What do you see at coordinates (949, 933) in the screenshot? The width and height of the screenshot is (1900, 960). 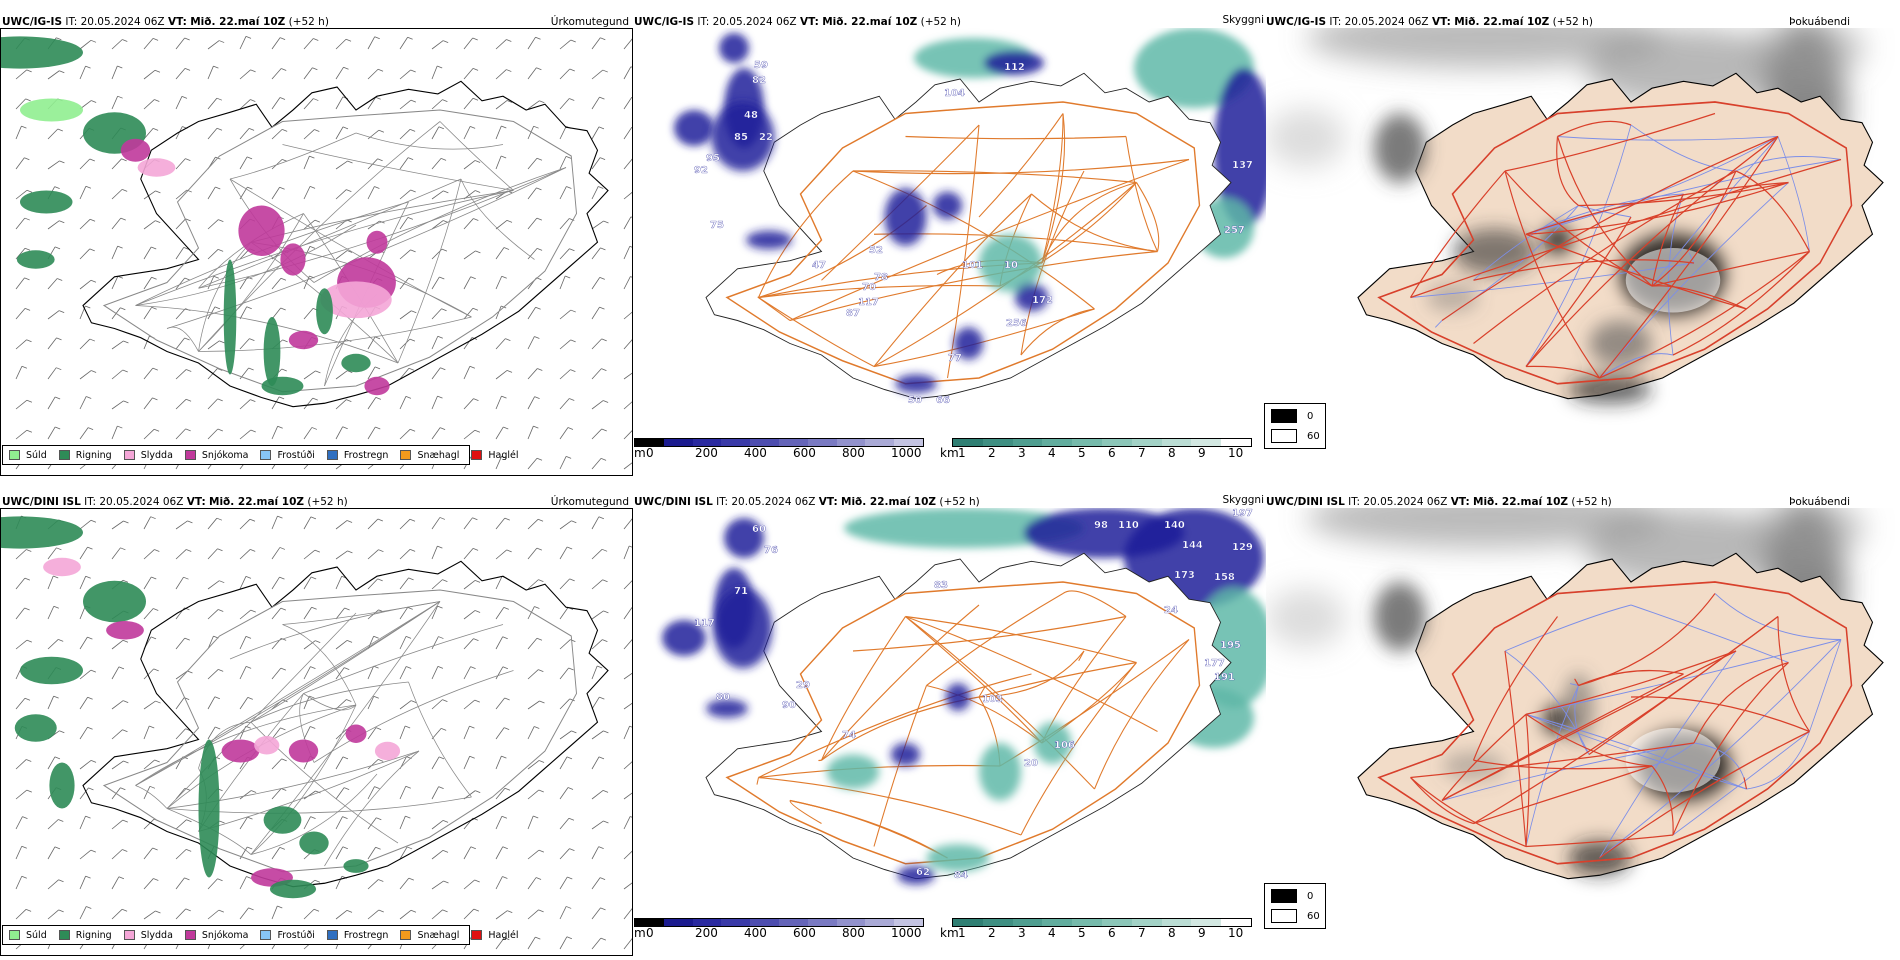 I see `visibility-unit: km` at bounding box center [949, 933].